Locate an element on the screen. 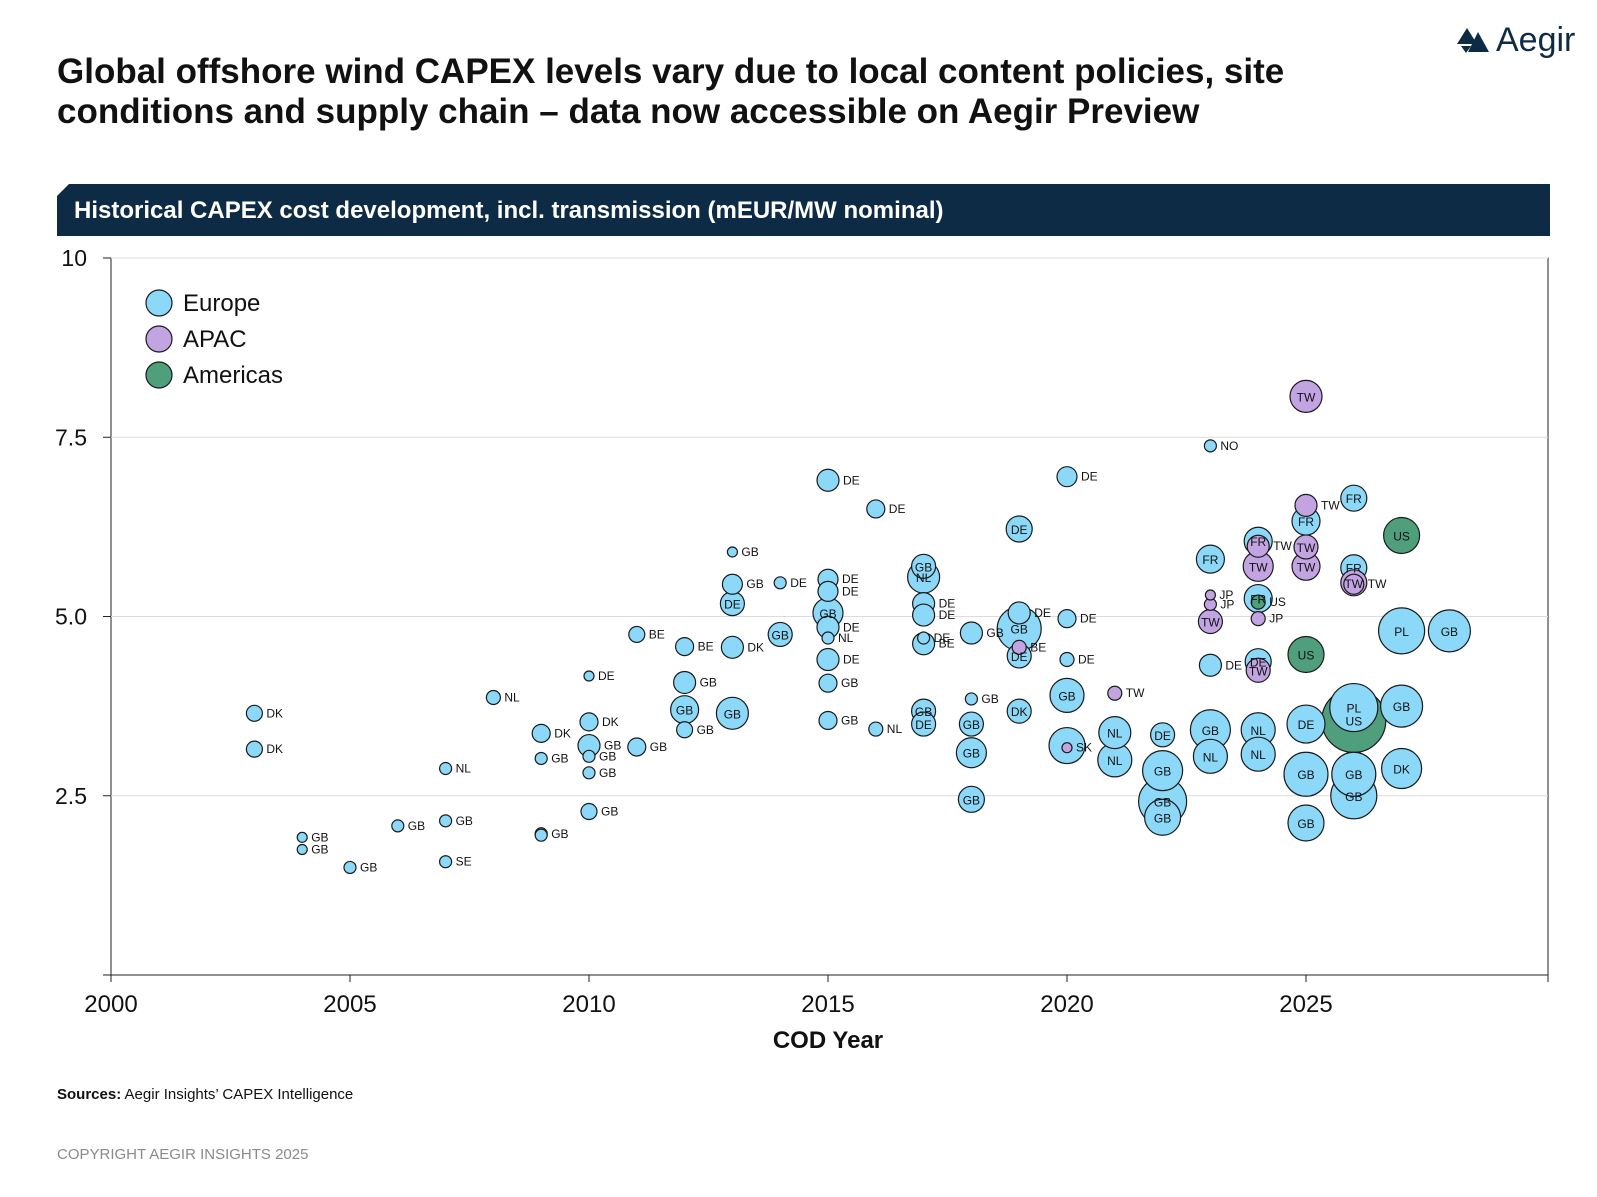  x-tick-label: 2020 is located at coordinates (1066, 1004).